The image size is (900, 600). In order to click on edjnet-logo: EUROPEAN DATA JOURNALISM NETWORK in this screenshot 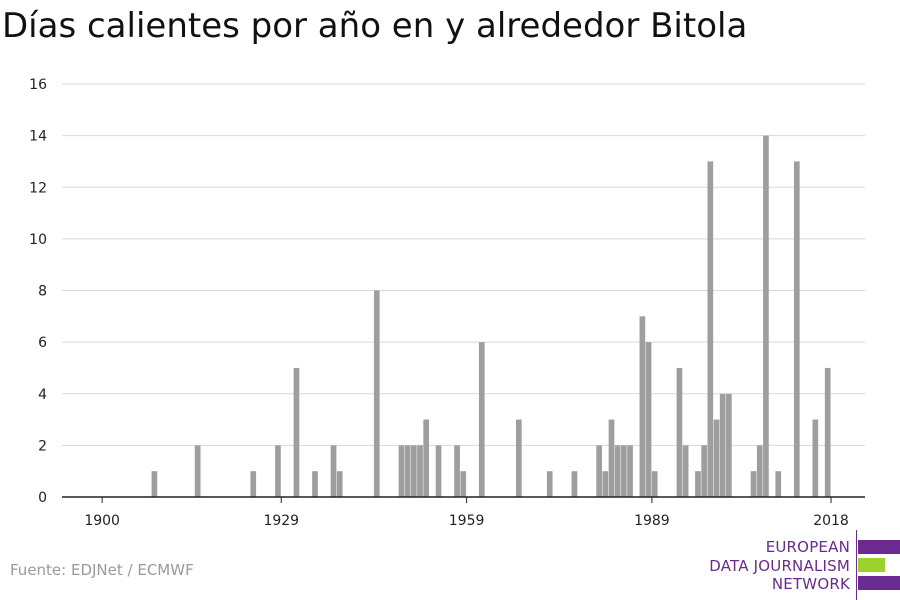, I will do `click(800, 565)`.